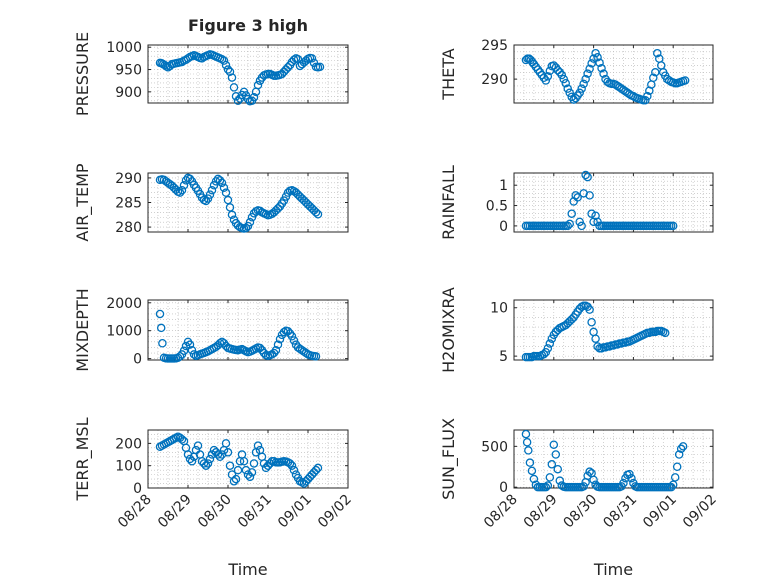  What do you see at coordinates (128, 444) in the screenshot?
I see `y-tick-label: 200` at bounding box center [128, 444].